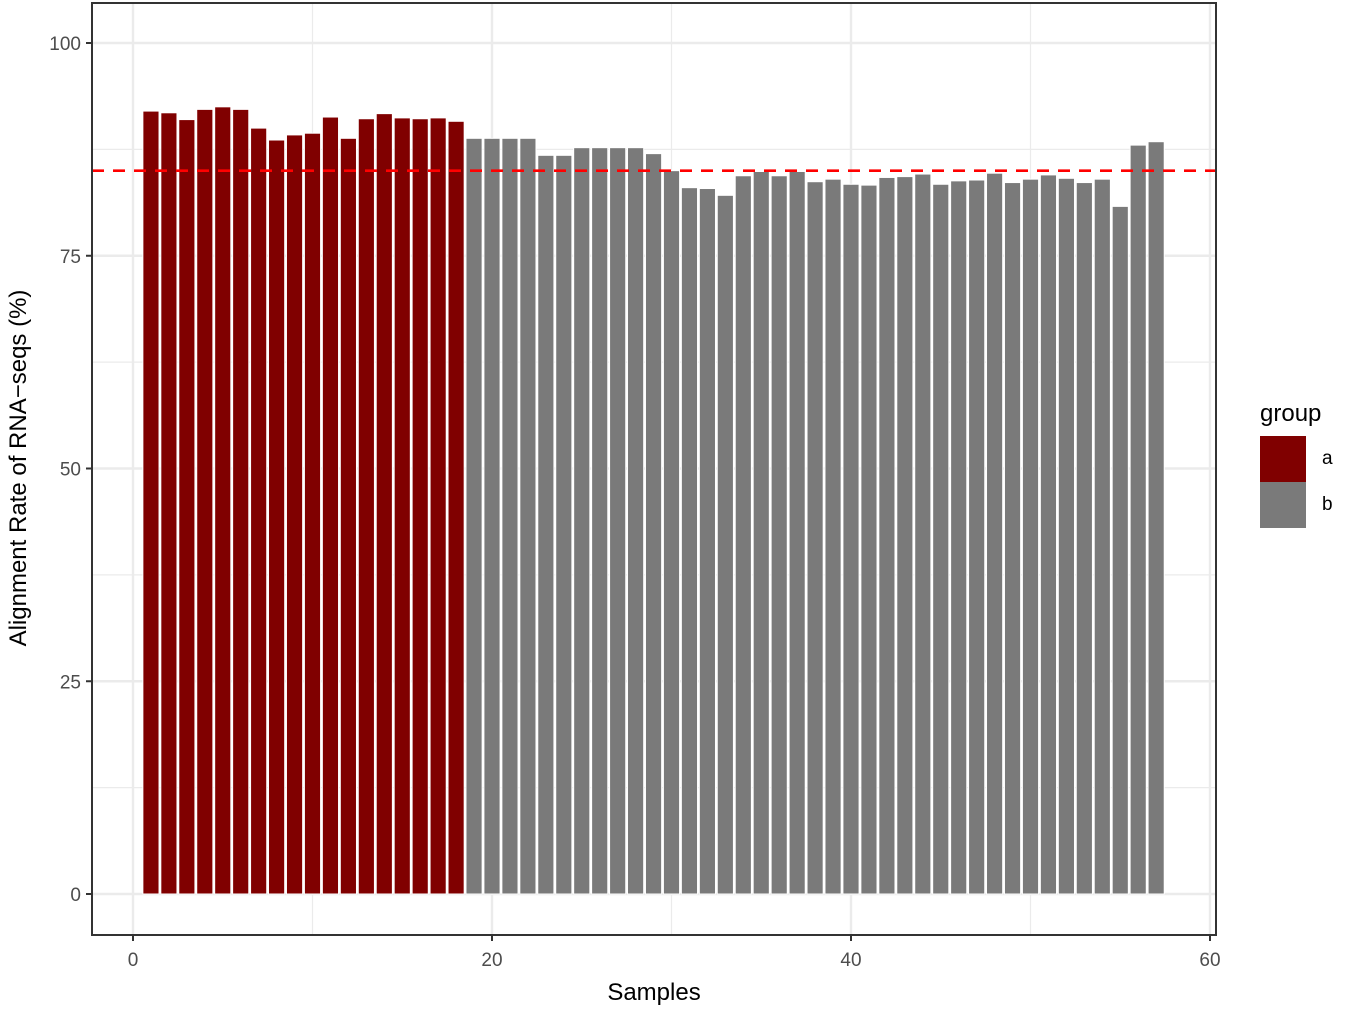 The image size is (1350, 1014). What do you see at coordinates (653, 992) in the screenshot?
I see `x-axis-title: Samples` at bounding box center [653, 992].